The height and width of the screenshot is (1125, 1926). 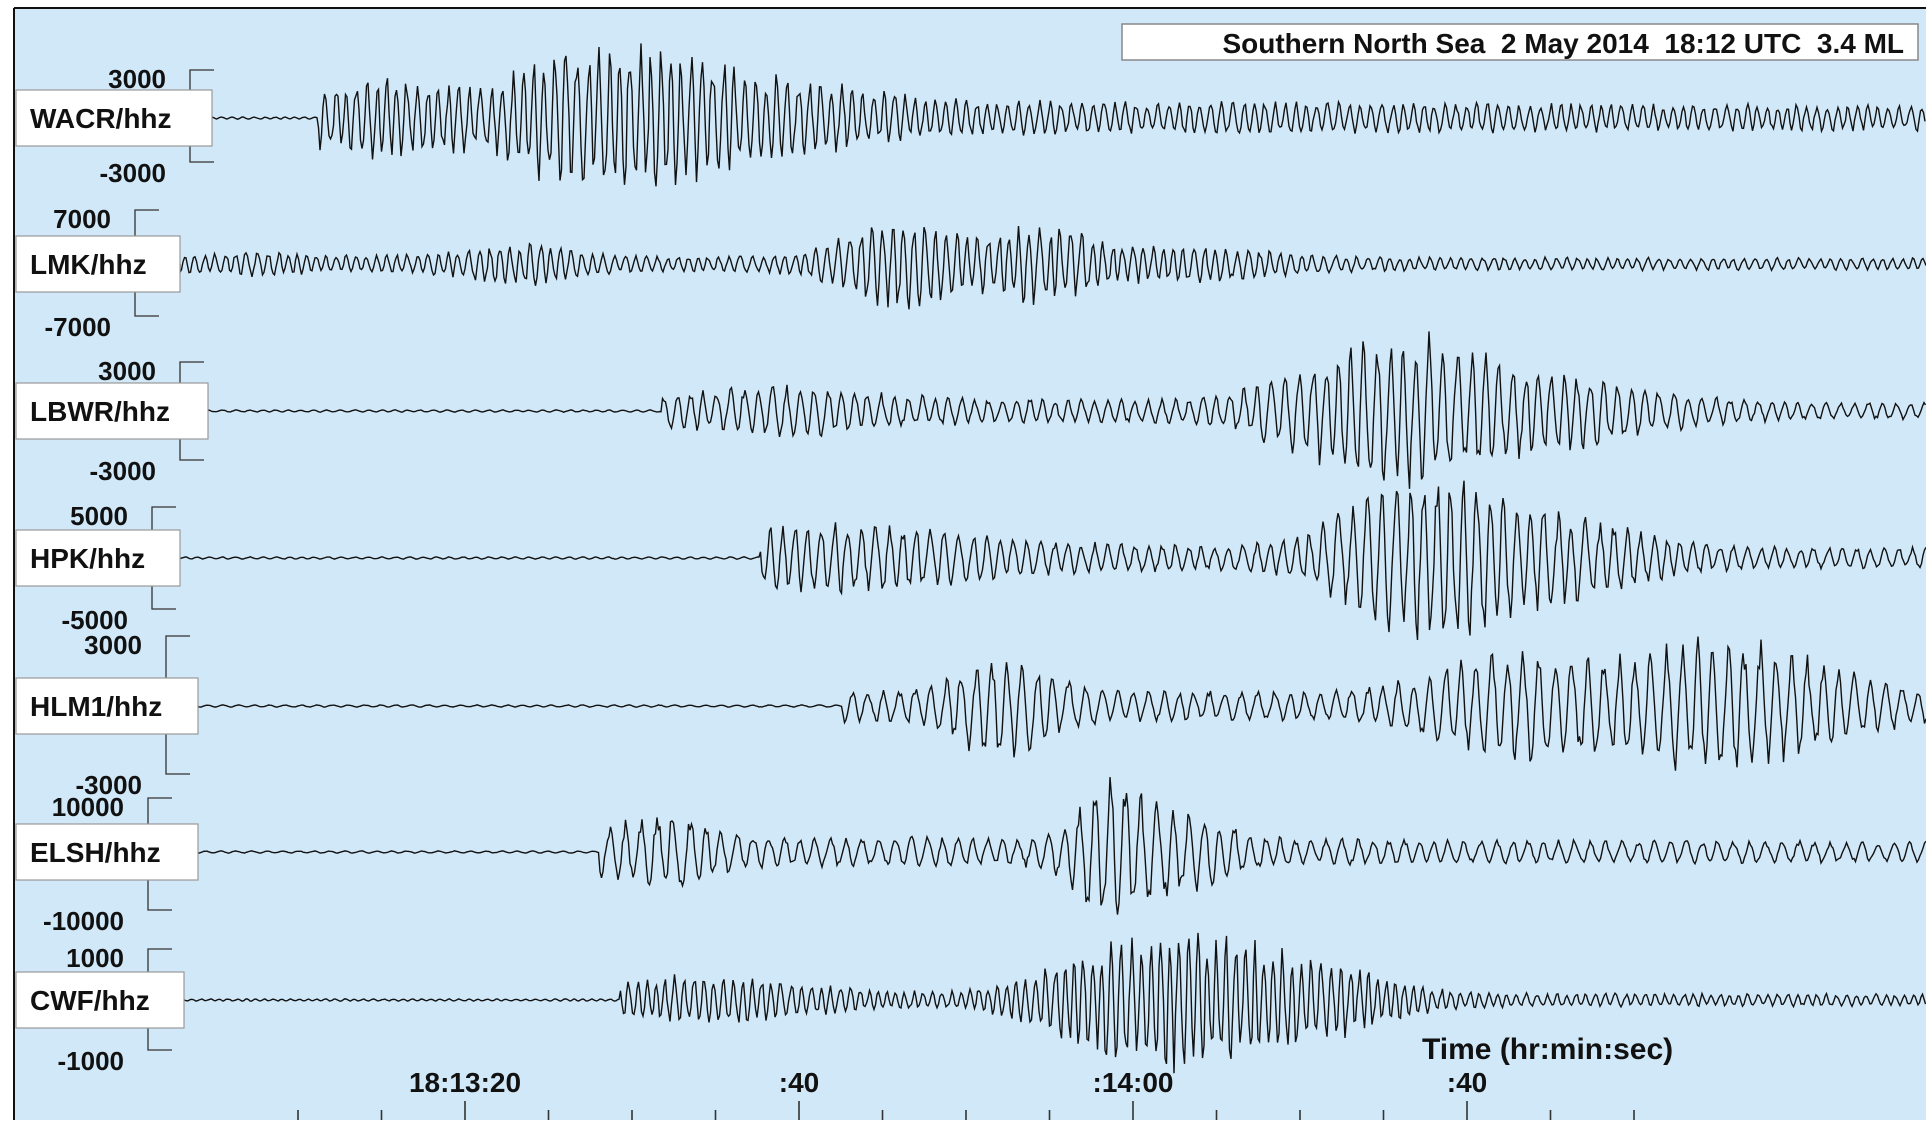 I want to click on x-tick-label: 18:13:20, so click(x=465, y=1082).